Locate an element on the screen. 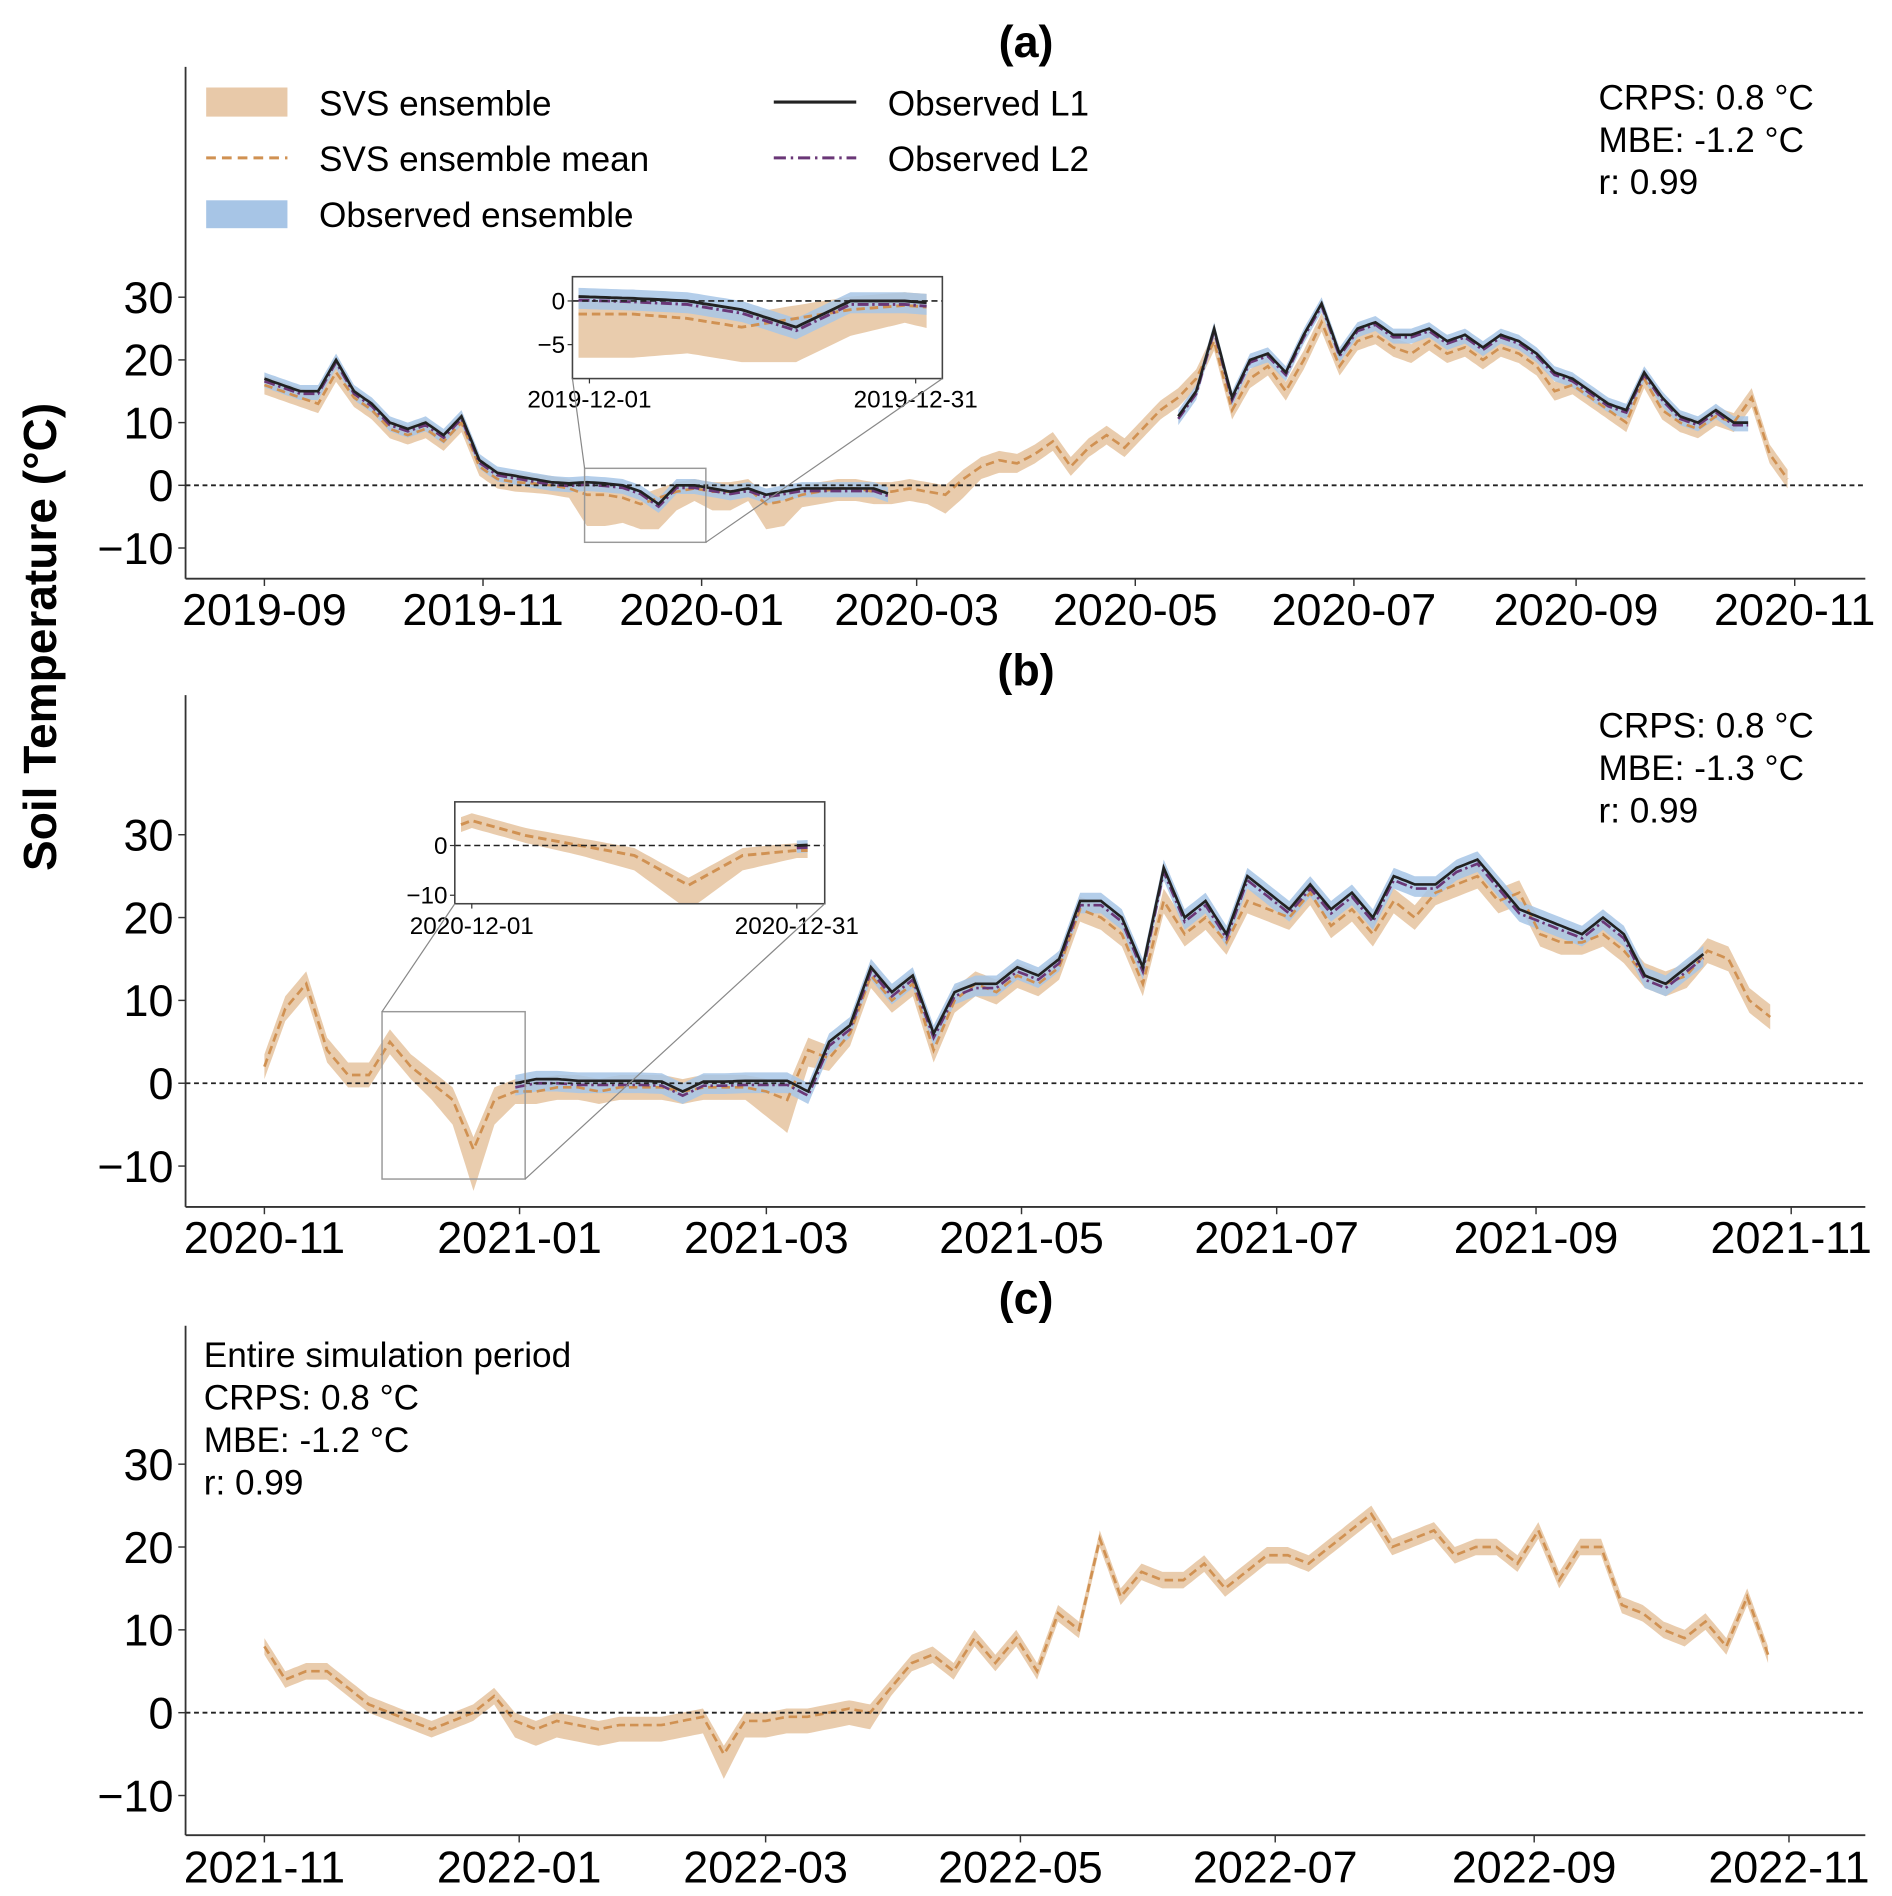 The image size is (1892, 1896). inset-svs-ensemble-band is located at coordinates (634, 858).